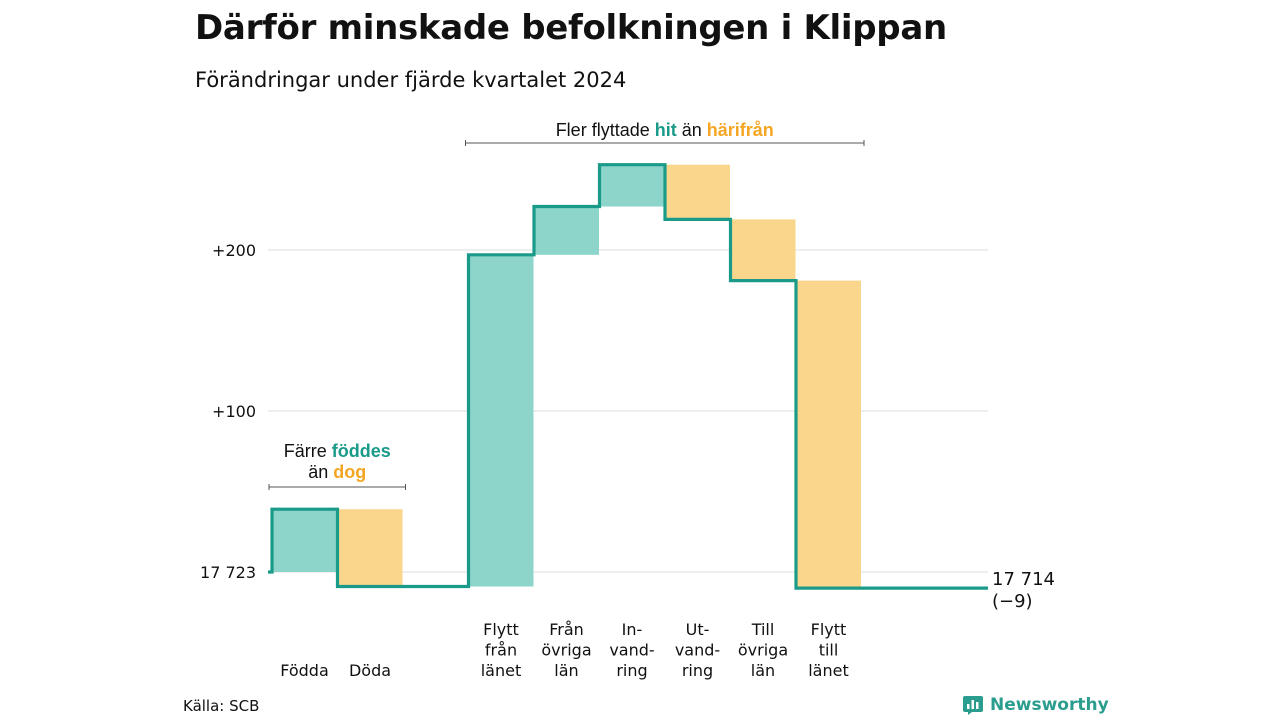  What do you see at coordinates (221, 706) in the screenshot?
I see `source-note: Källa: SCB` at bounding box center [221, 706].